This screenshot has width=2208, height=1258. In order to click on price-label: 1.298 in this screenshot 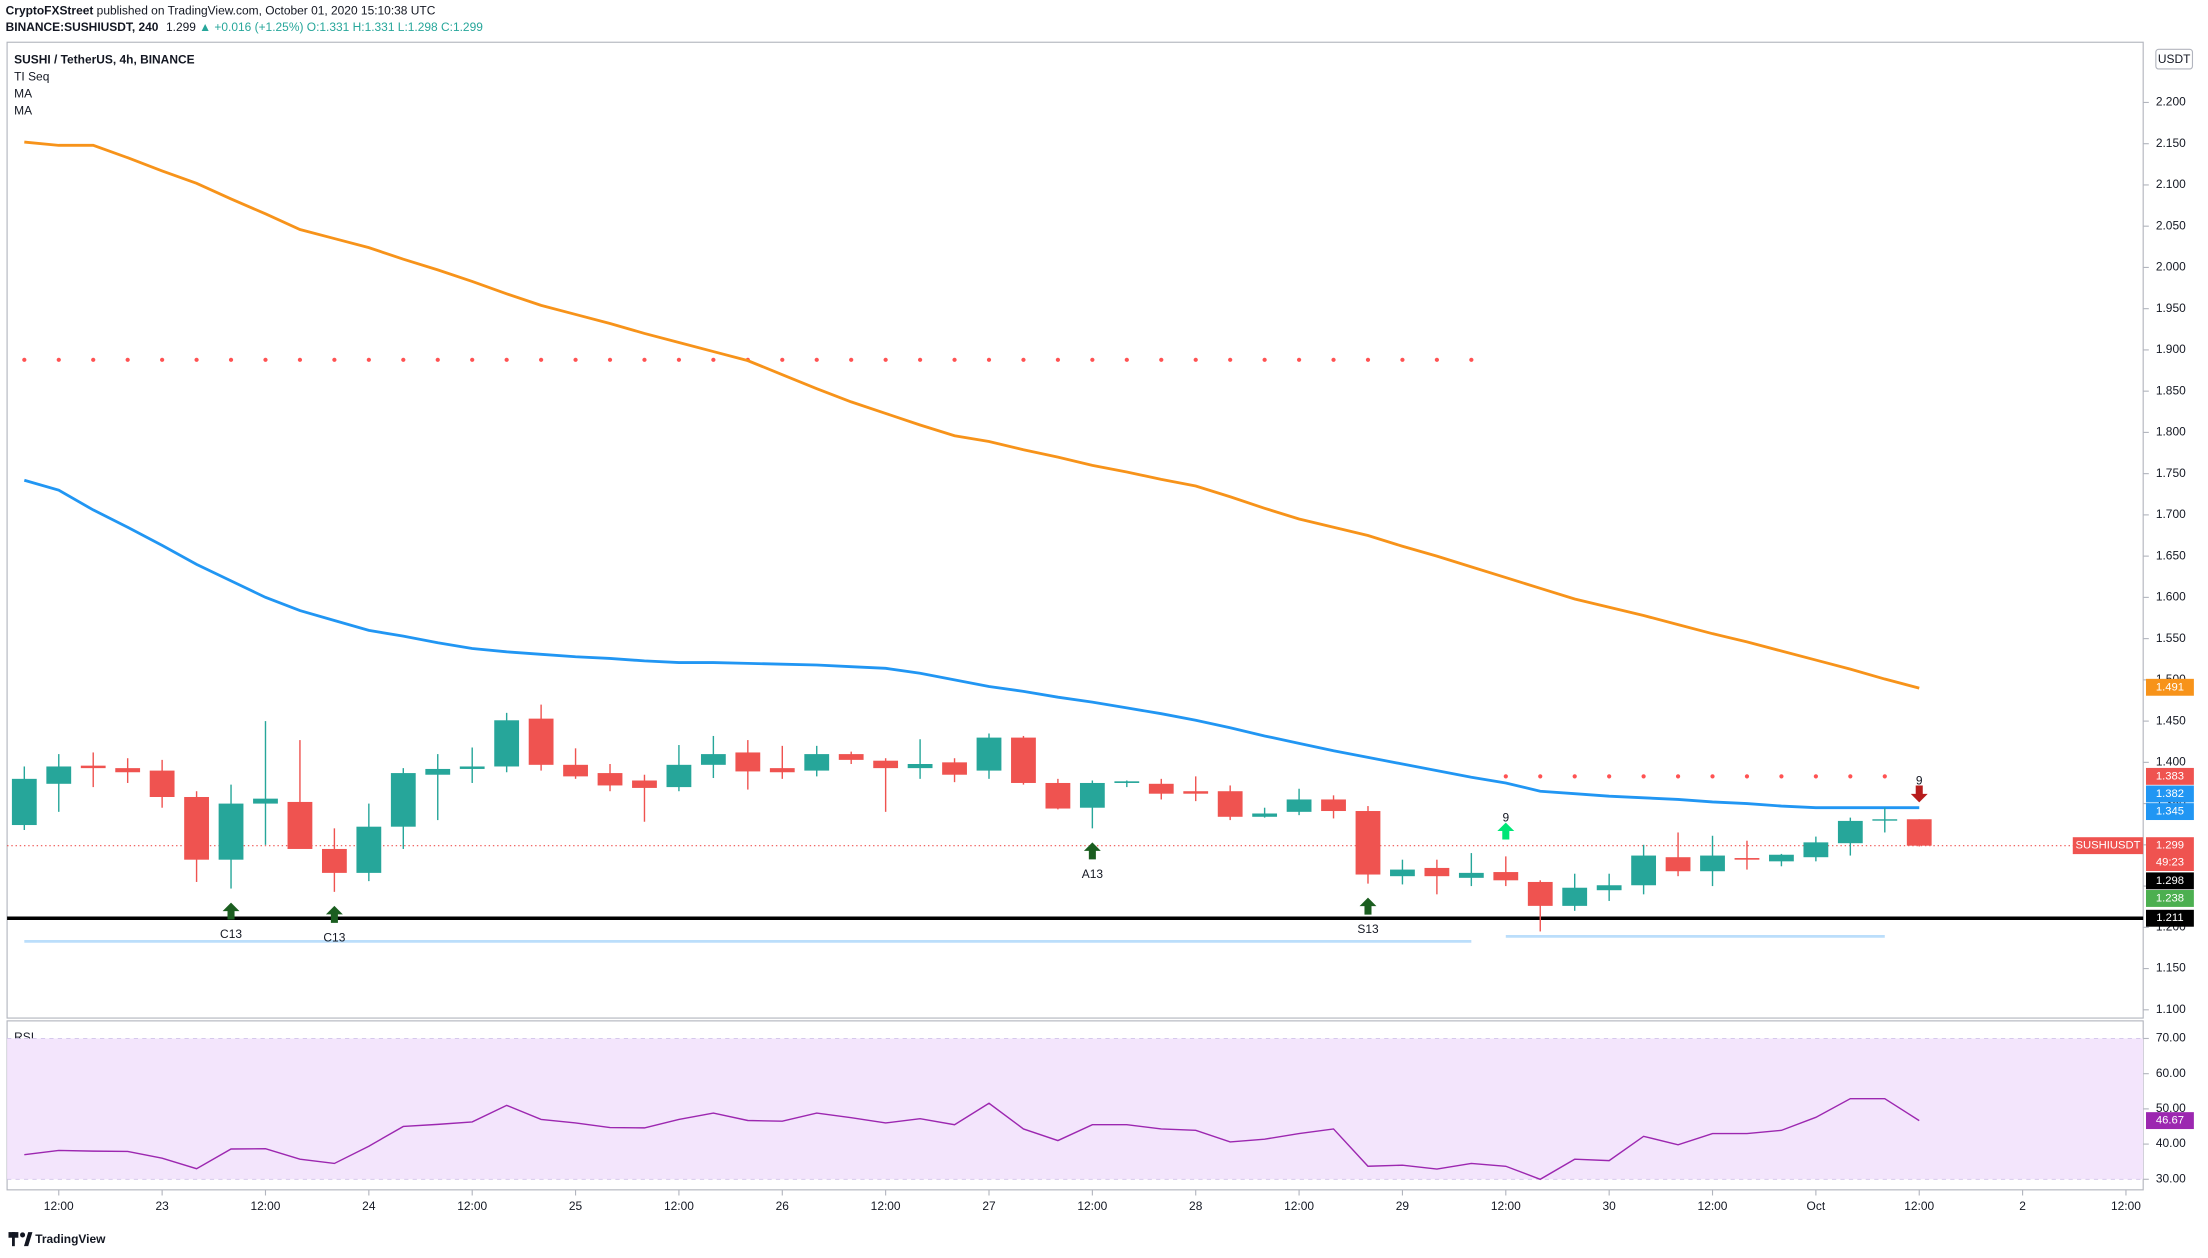, I will do `click(2170, 881)`.